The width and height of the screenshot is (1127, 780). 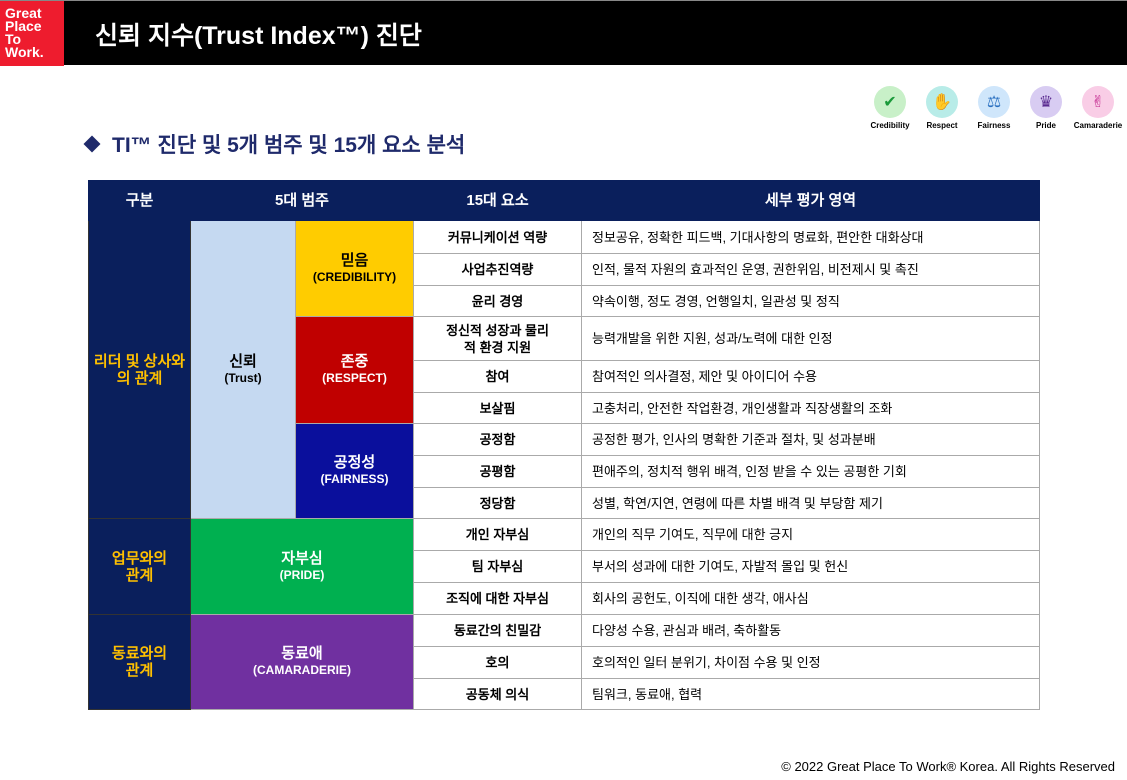 I want to click on category-ko: 자부심, so click(x=302, y=558).